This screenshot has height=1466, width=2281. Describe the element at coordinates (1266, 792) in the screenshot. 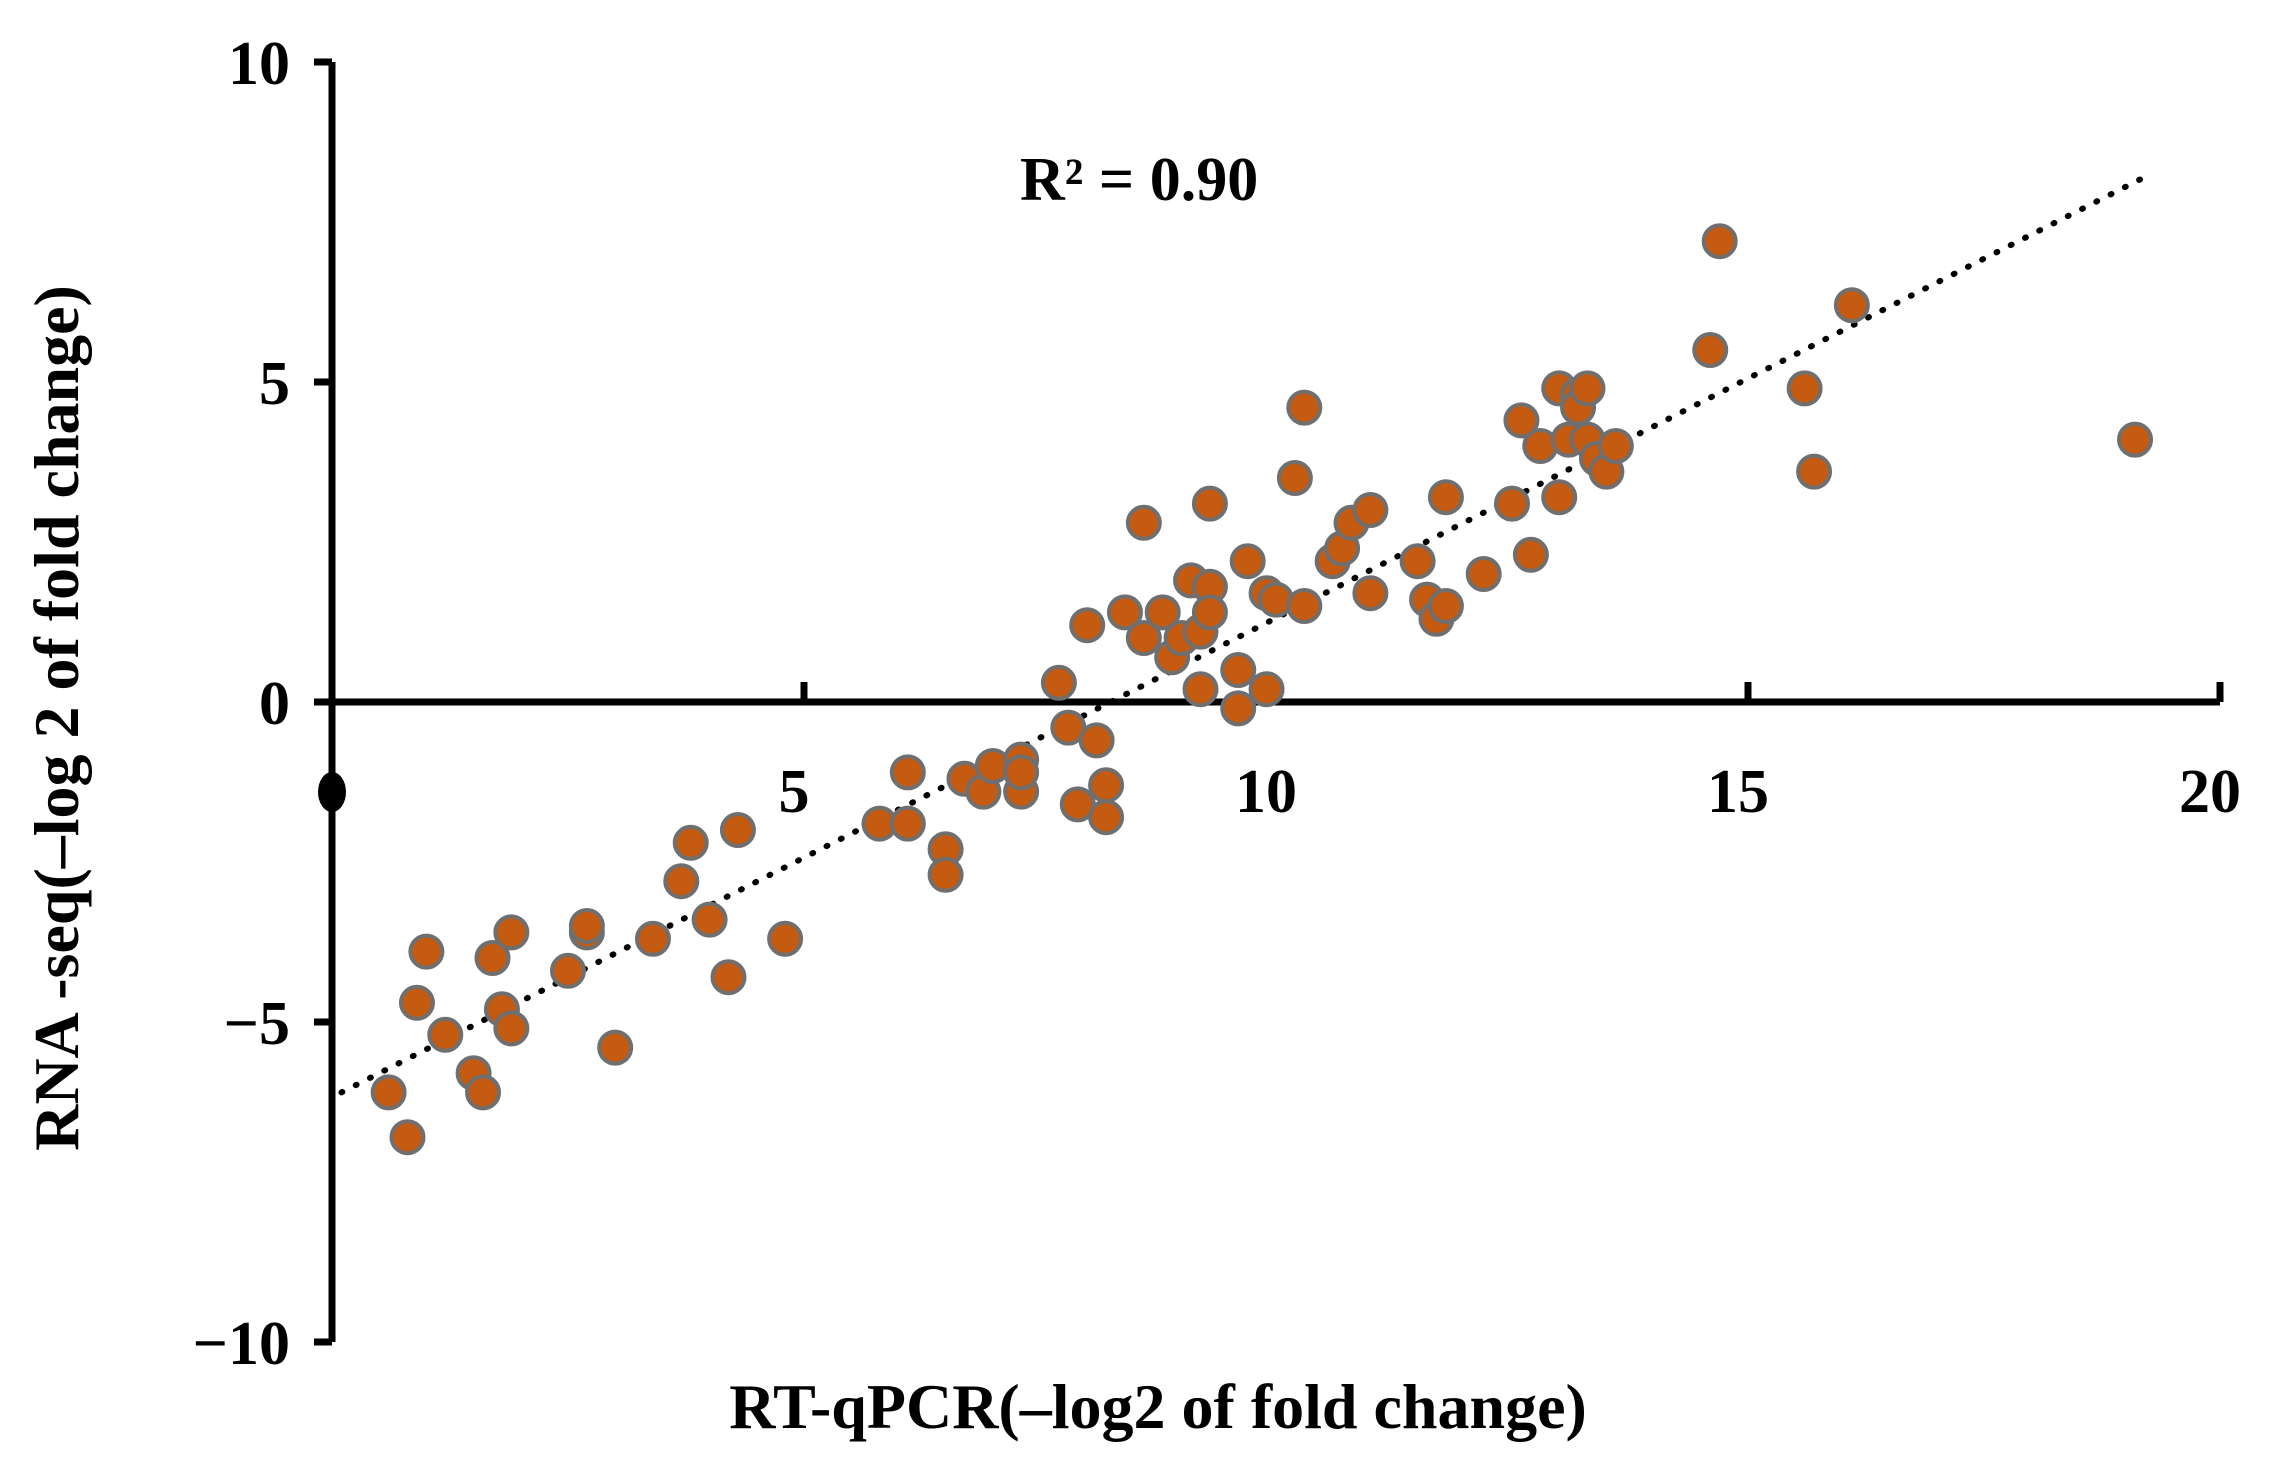

I see `x-tick-label: 10` at that location.